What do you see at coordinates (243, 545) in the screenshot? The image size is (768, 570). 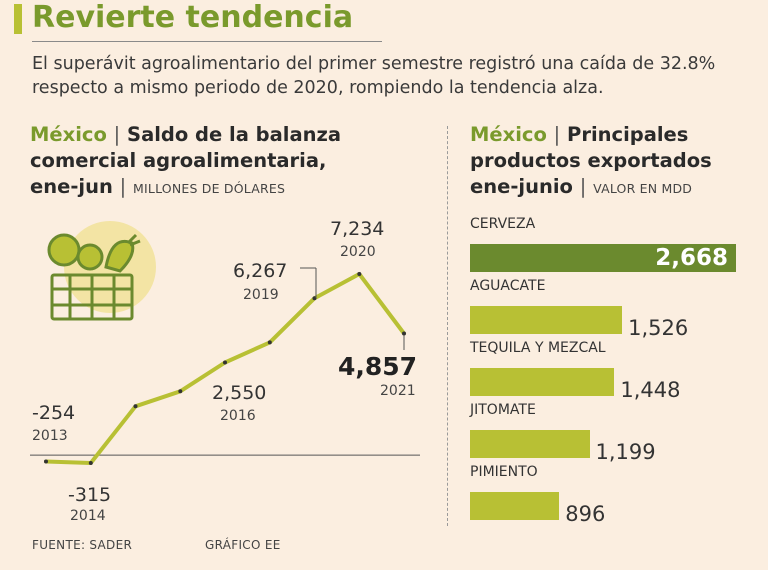 I see `graphic-credit: GRÁFICO EE` at bounding box center [243, 545].